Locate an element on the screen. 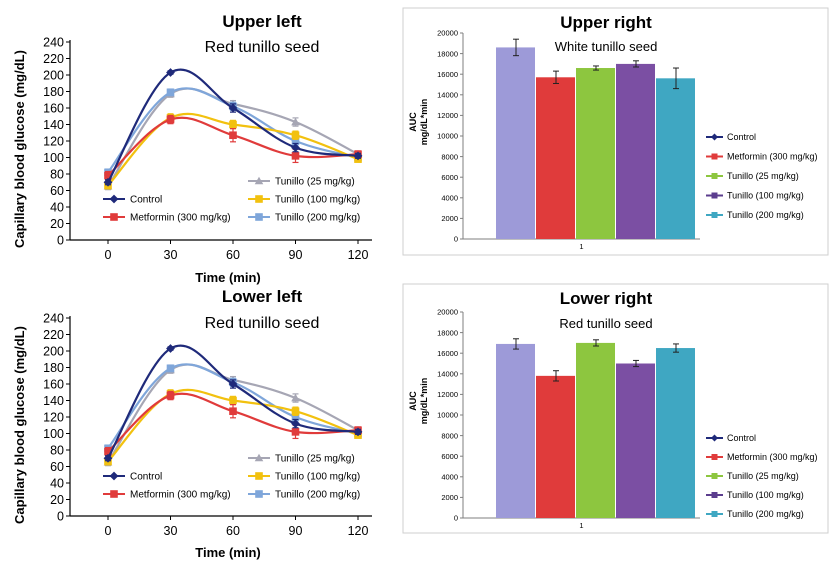 This screenshot has height=561, width=836. upper-right-bar-control is located at coordinates (515, 138).